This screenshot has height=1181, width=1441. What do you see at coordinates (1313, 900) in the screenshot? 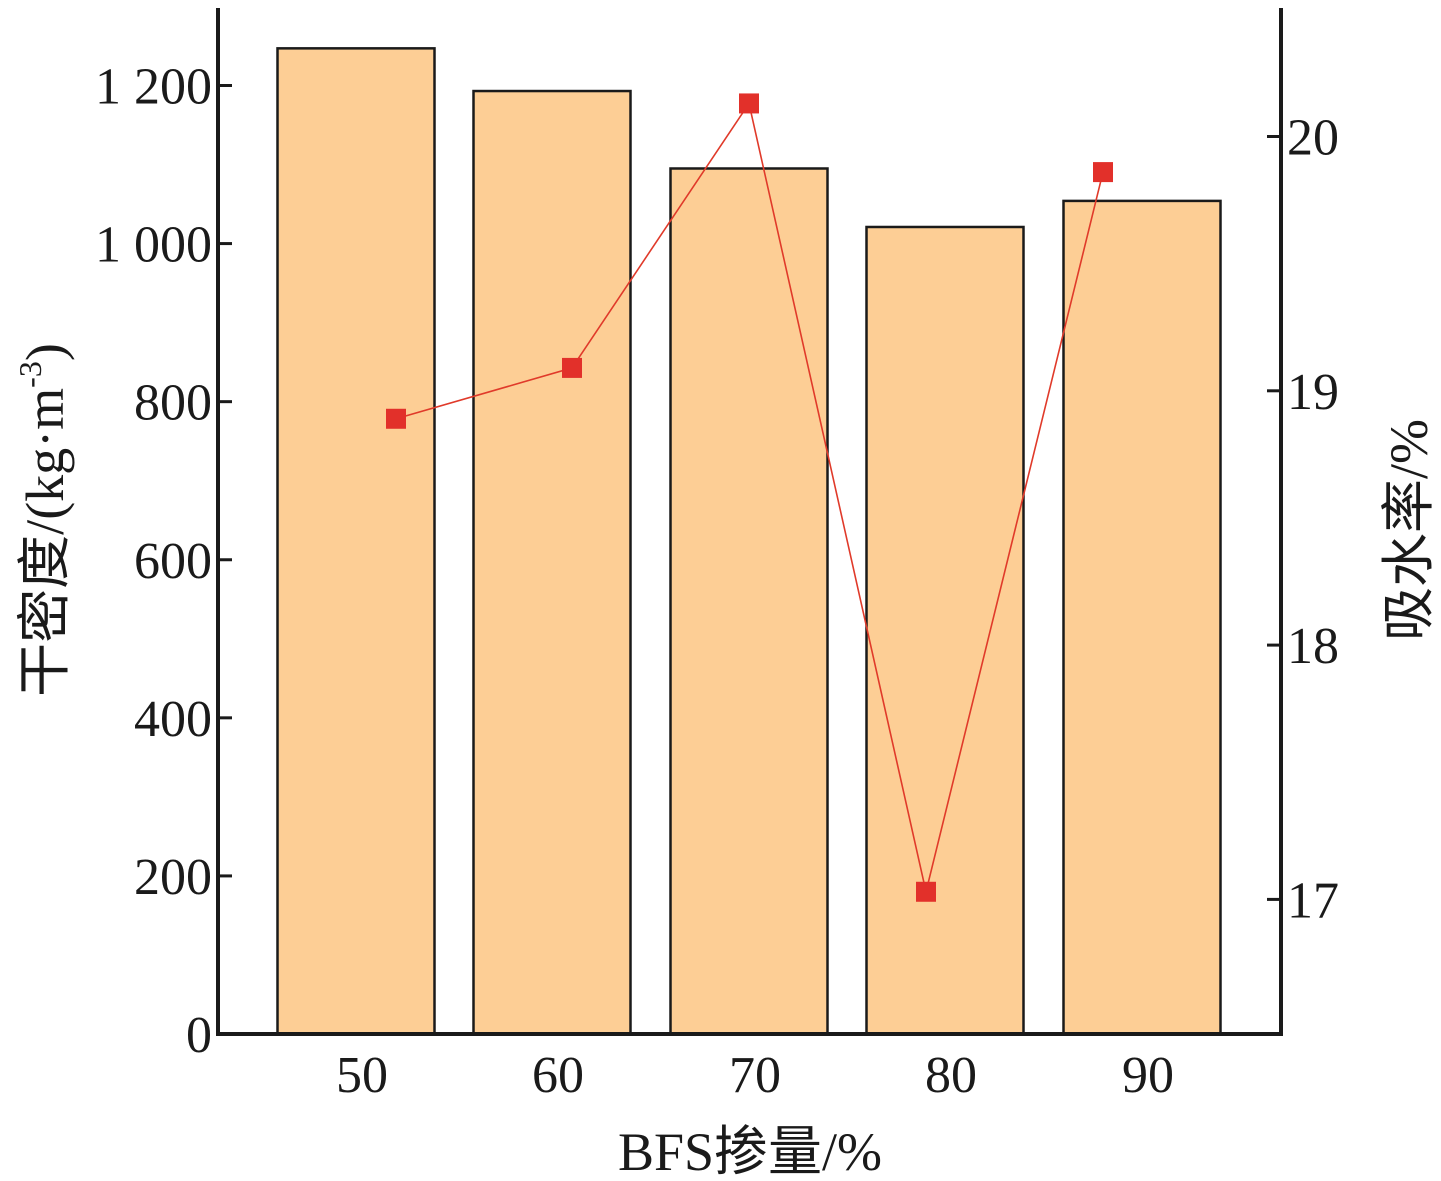
I see `right-tick-label: 17` at bounding box center [1313, 900].